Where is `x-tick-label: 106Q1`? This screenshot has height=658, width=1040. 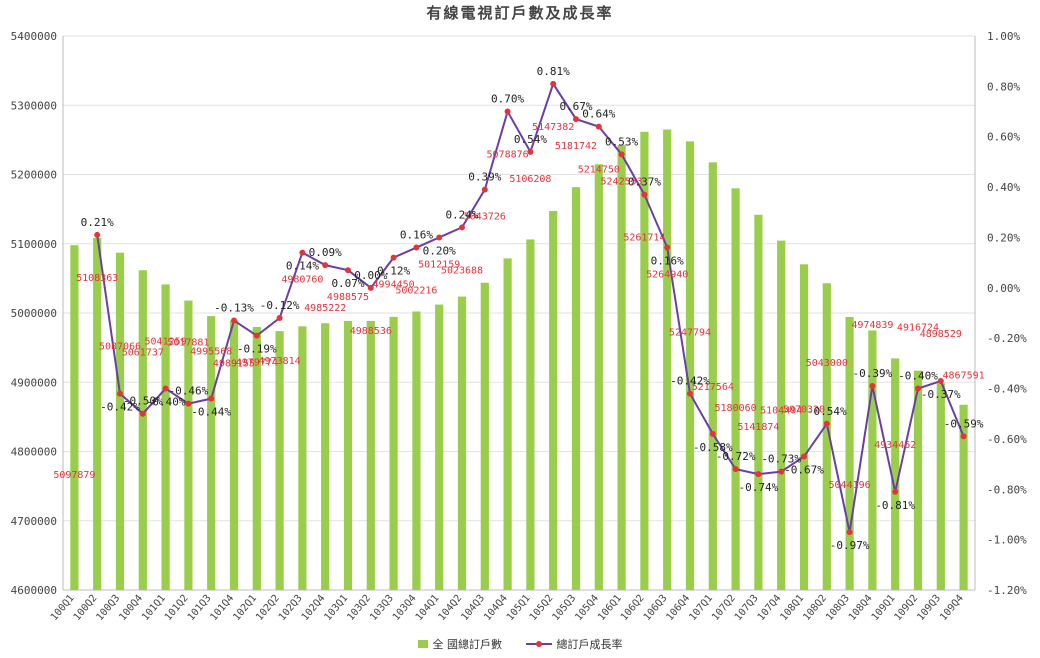 x-tick-label: 106Q1 is located at coordinates (610, 608).